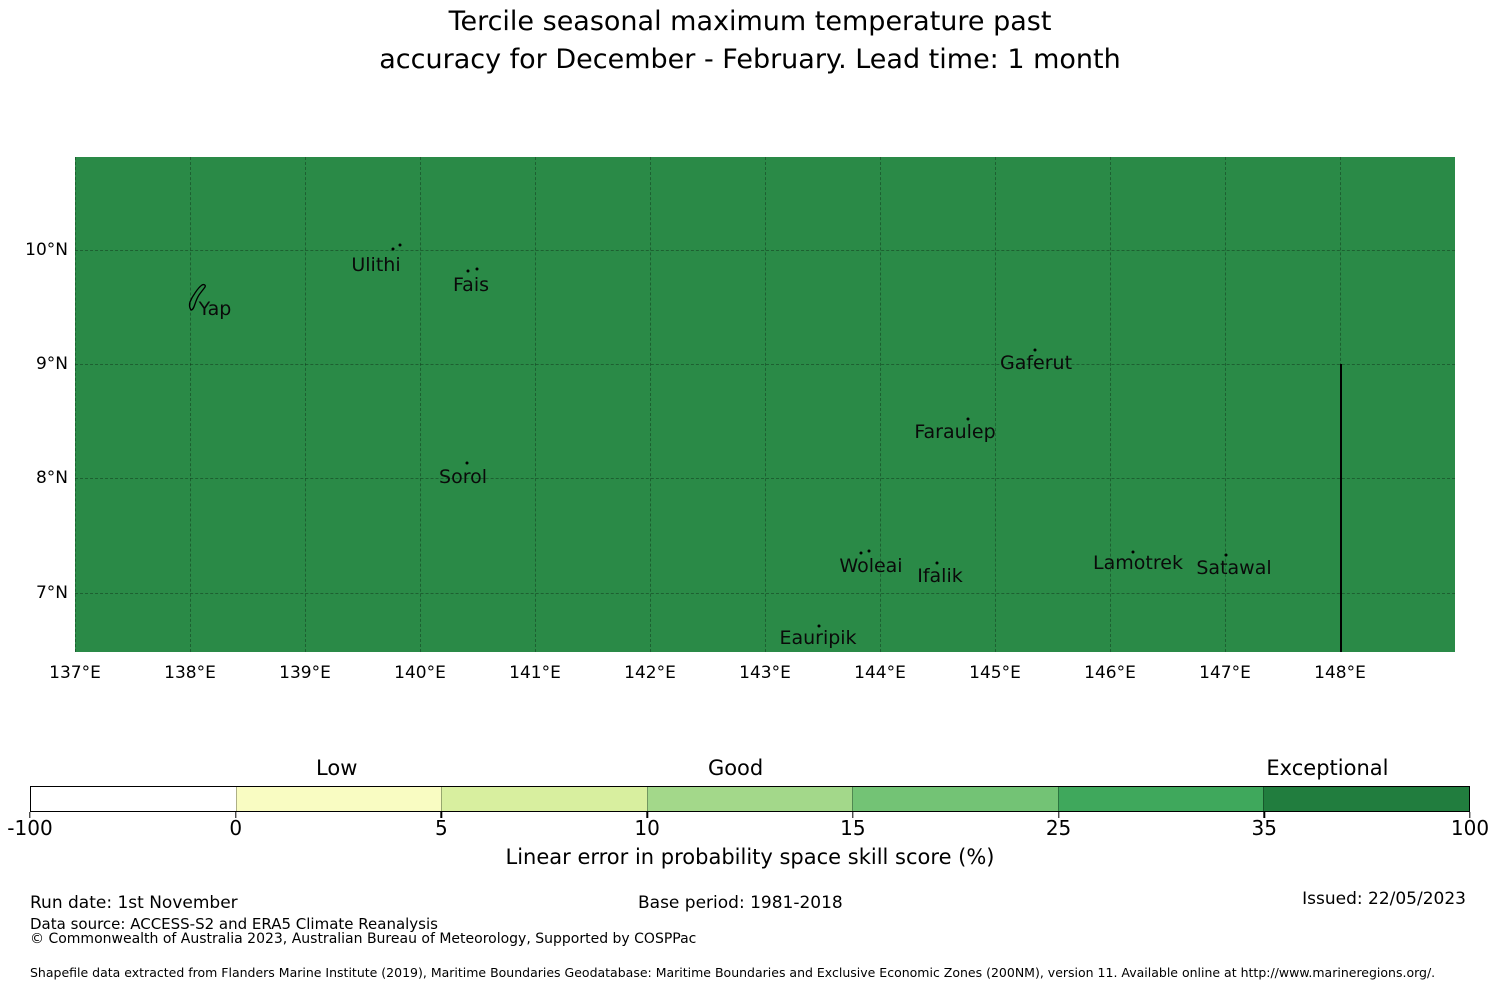 This screenshot has width=1500, height=990. What do you see at coordinates (215, 309) in the screenshot?
I see `island-label: Yap` at bounding box center [215, 309].